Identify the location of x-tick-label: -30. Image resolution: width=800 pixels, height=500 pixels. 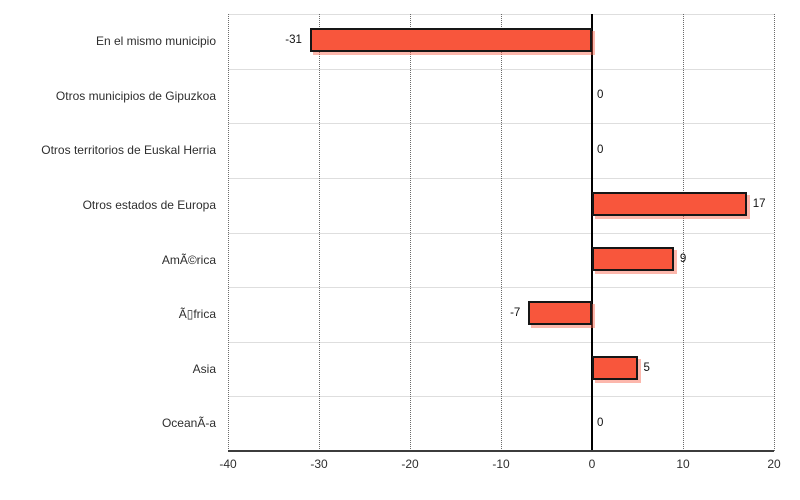
(319, 464).